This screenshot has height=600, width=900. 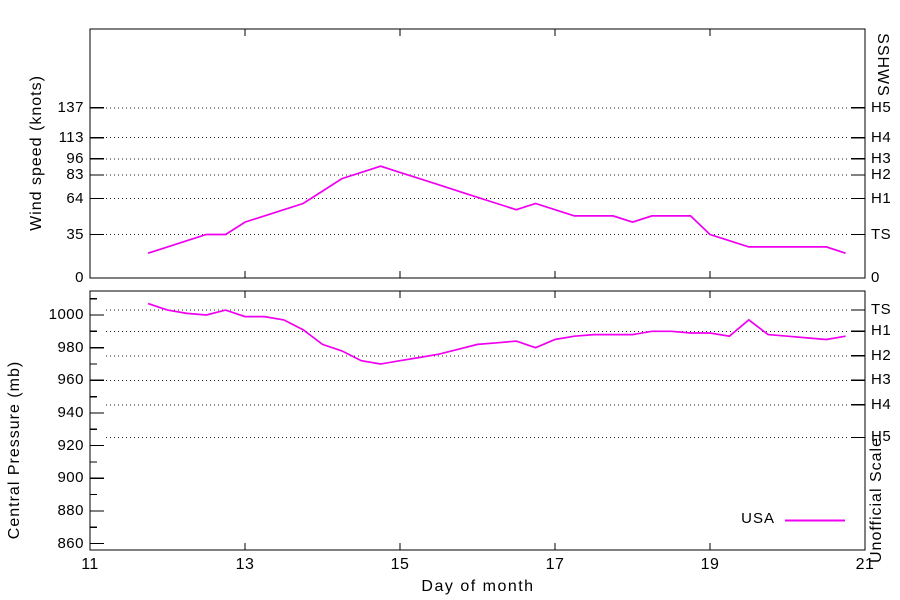 What do you see at coordinates (881, 380) in the screenshot?
I see `unofficial-scale-tick-label: H3` at bounding box center [881, 380].